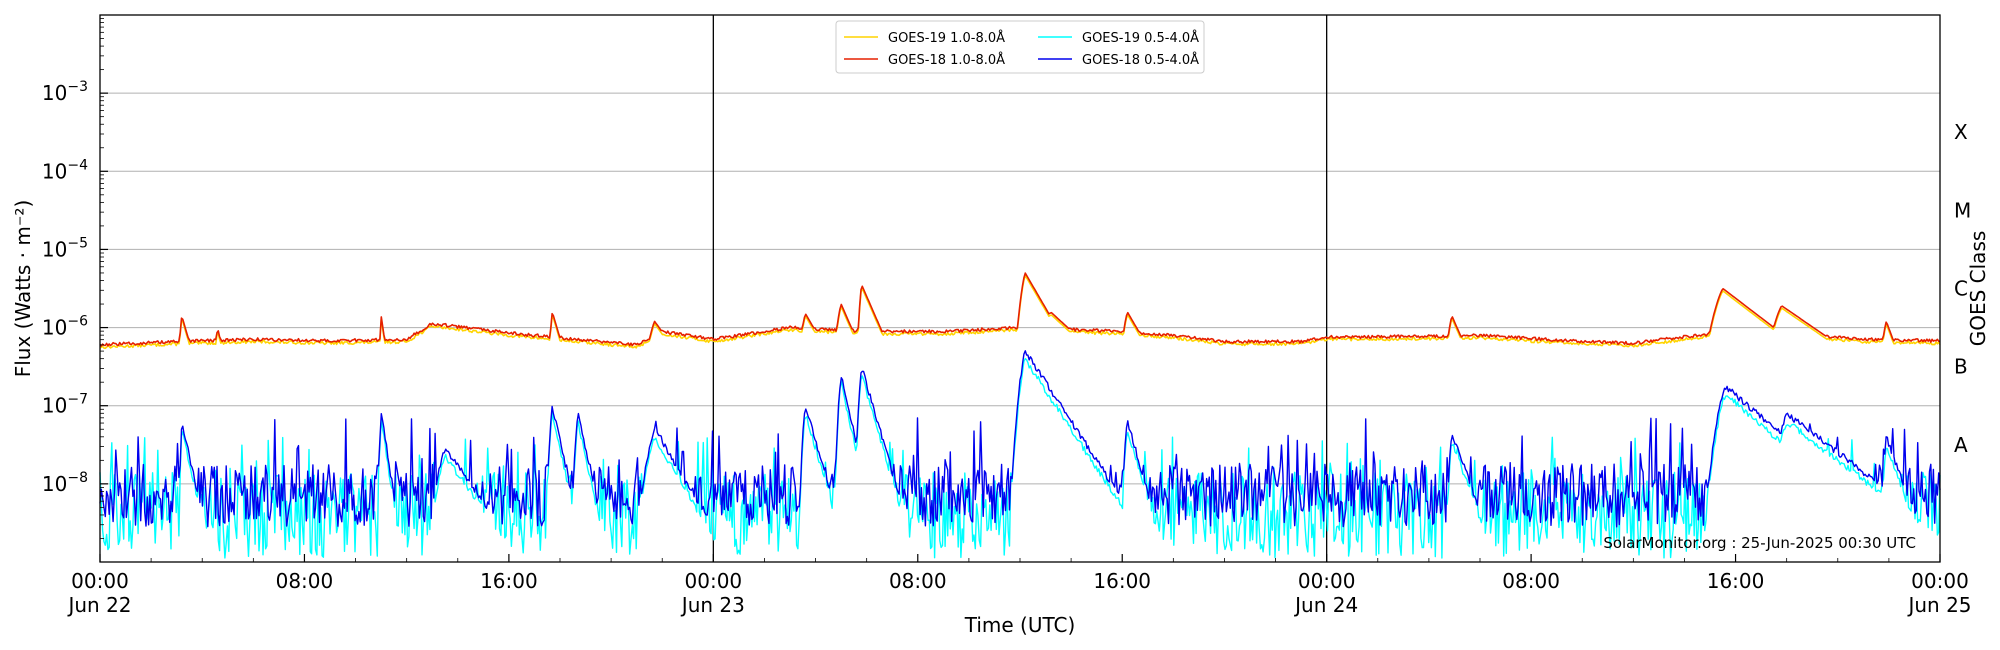  What do you see at coordinates (1961, 132) in the screenshot?
I see `goes-class-label: X` at bounding box center [1961, 132].